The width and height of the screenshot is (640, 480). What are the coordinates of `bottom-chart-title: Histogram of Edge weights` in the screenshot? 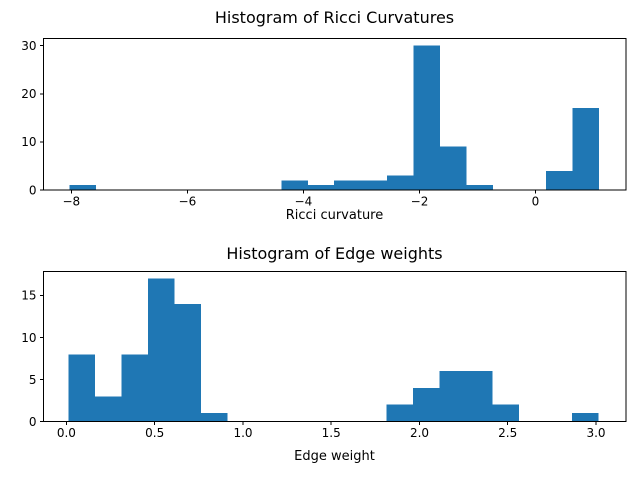 It's located at (334, 253).